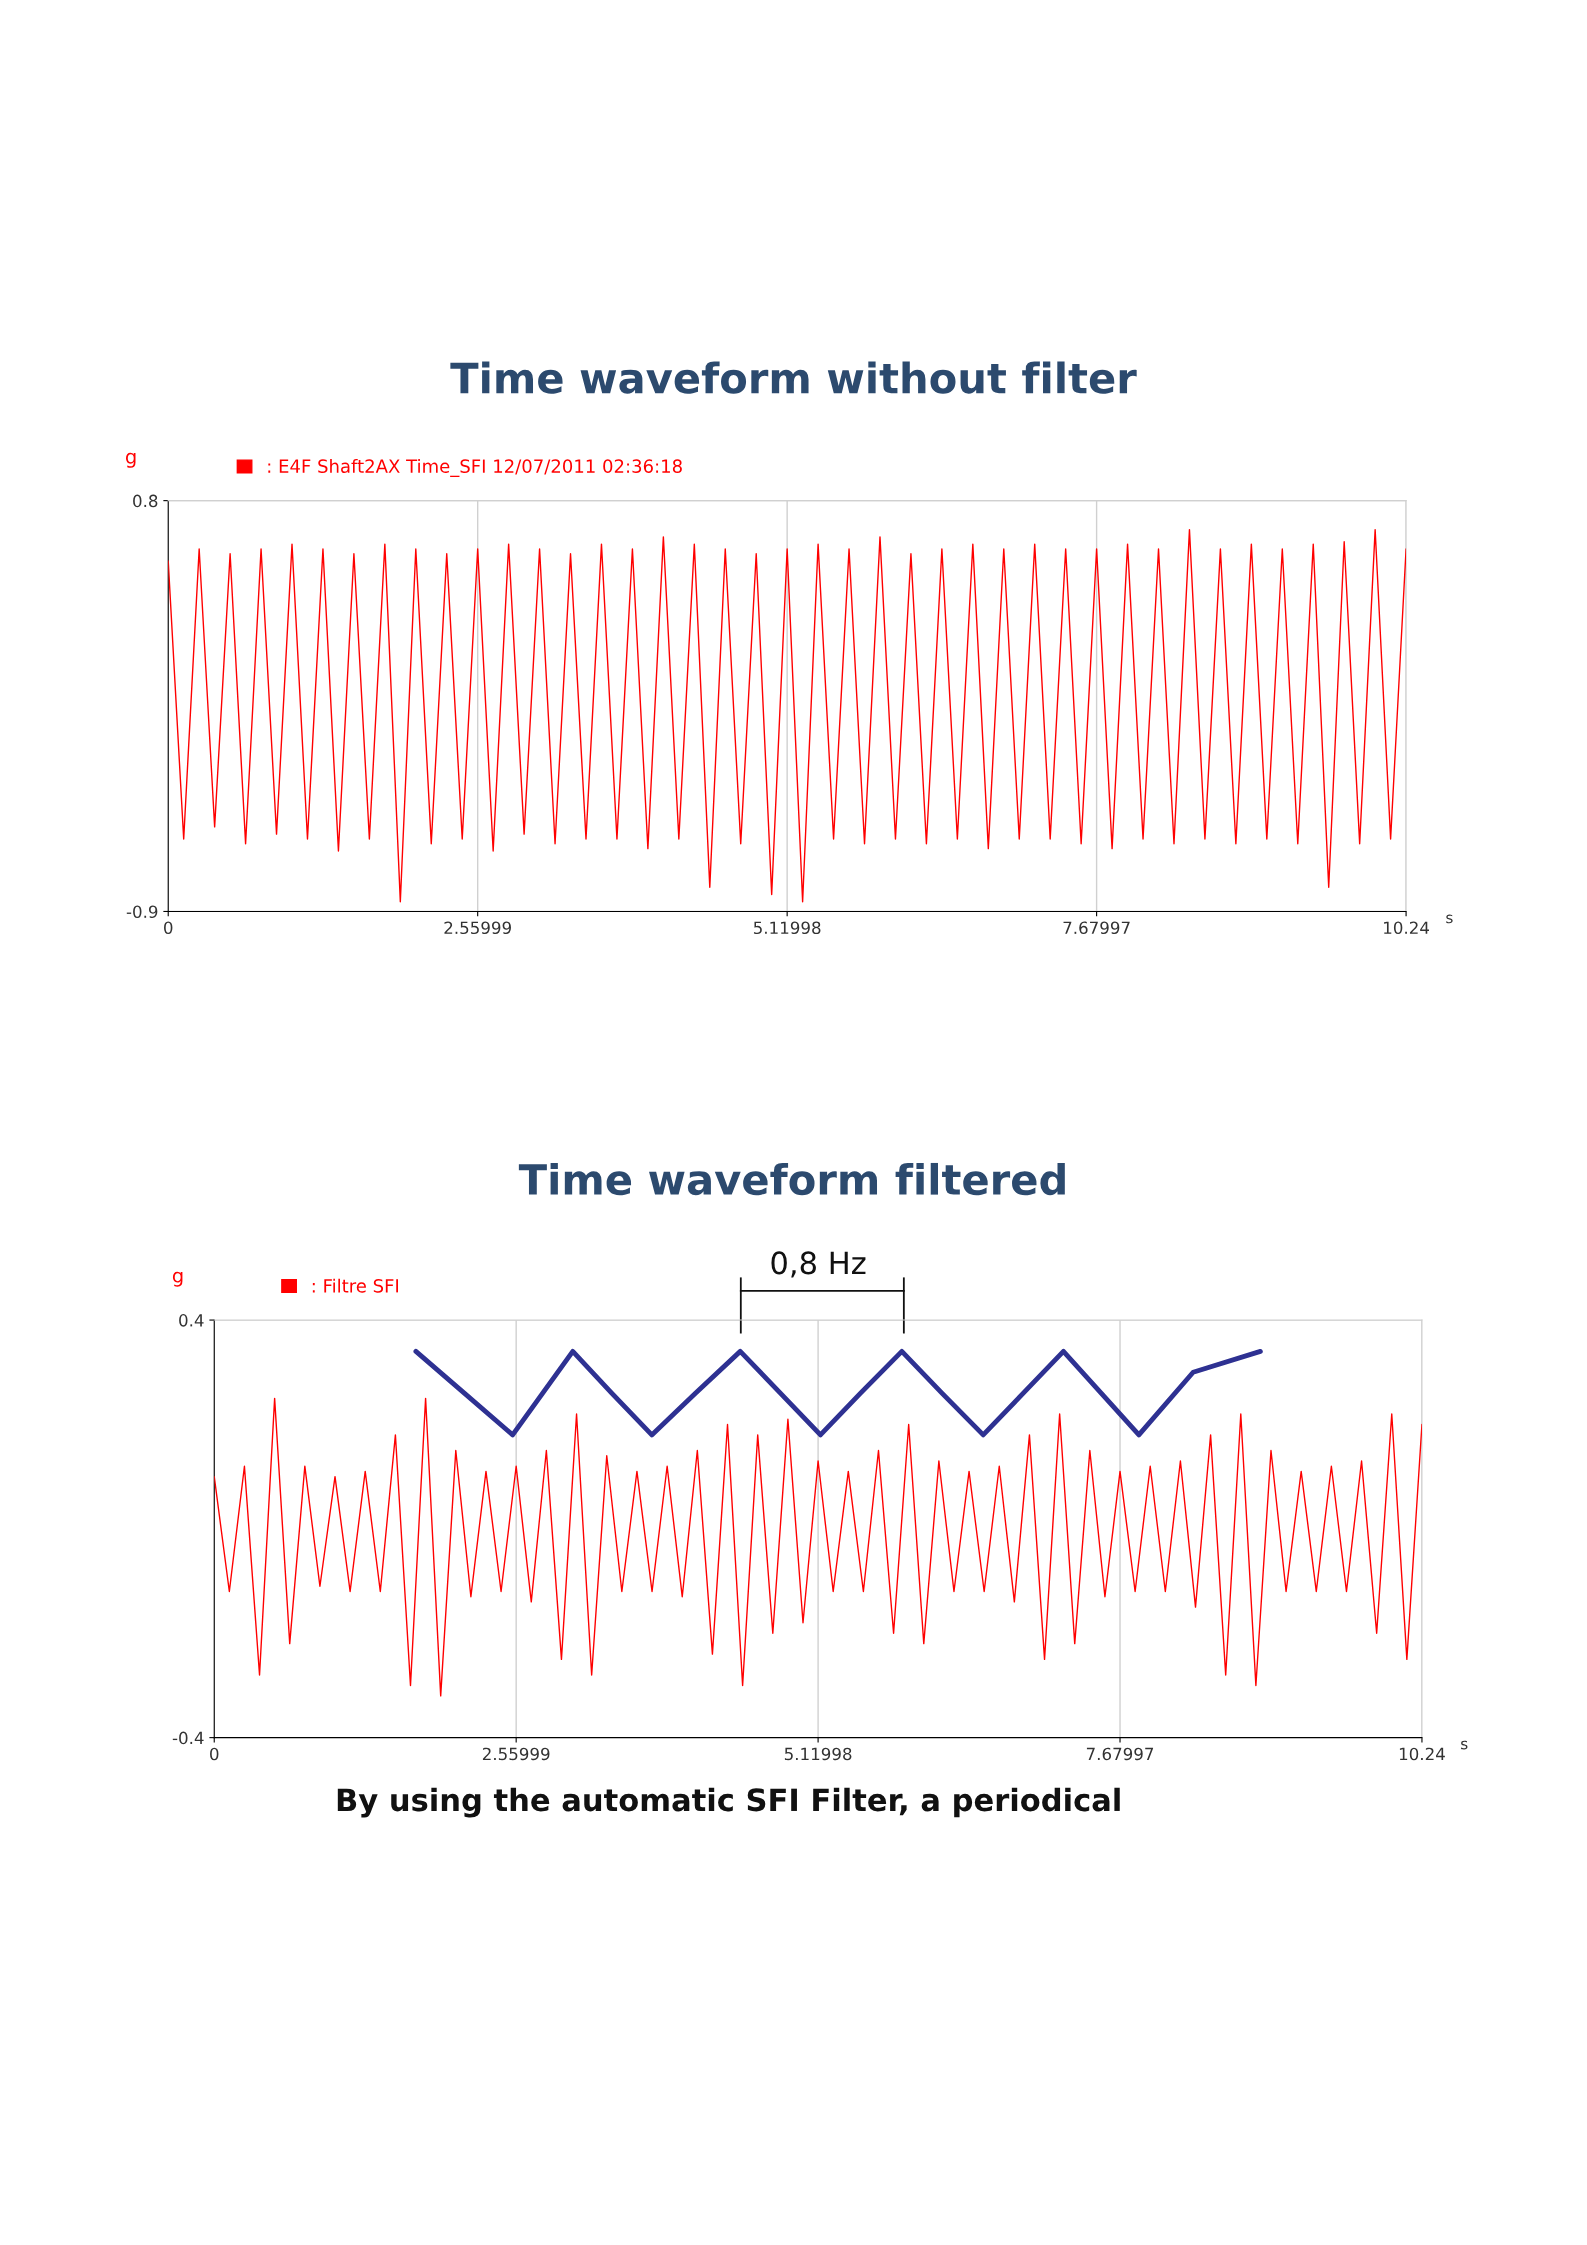 The image size is (1587, 2245). Describe the element at coordinates (355, 1285) in the screenshot. I see `legend-label: : Filtre SFI` at that location.